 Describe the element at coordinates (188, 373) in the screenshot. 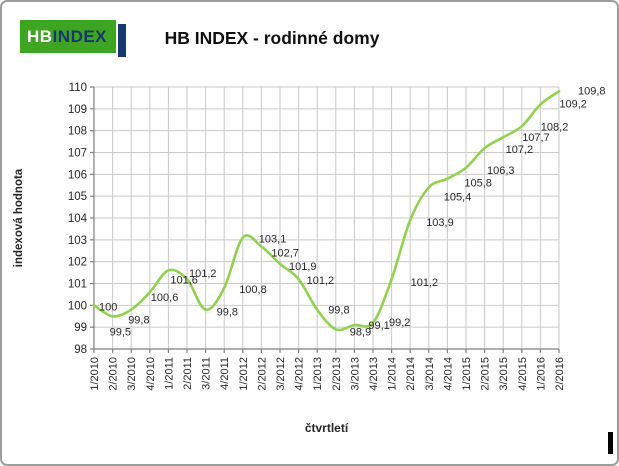

I see `x-tick-label: 2/2011` at that location.